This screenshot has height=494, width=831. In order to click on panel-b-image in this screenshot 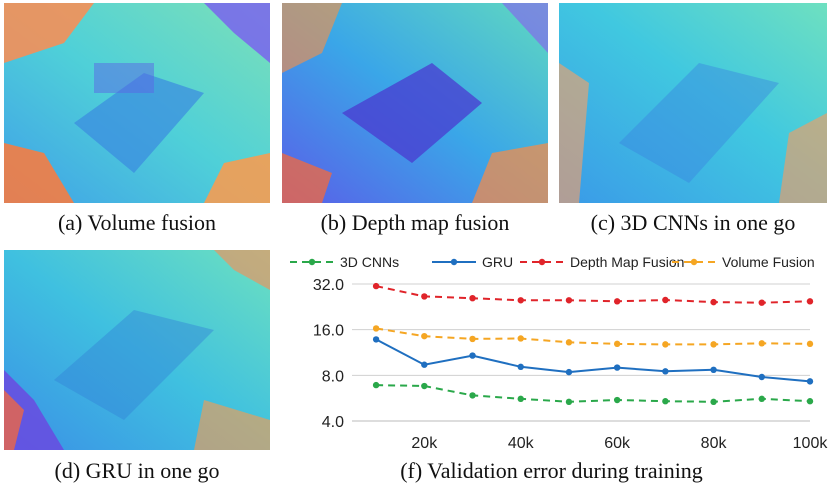, I will do `click(415, 103)`.